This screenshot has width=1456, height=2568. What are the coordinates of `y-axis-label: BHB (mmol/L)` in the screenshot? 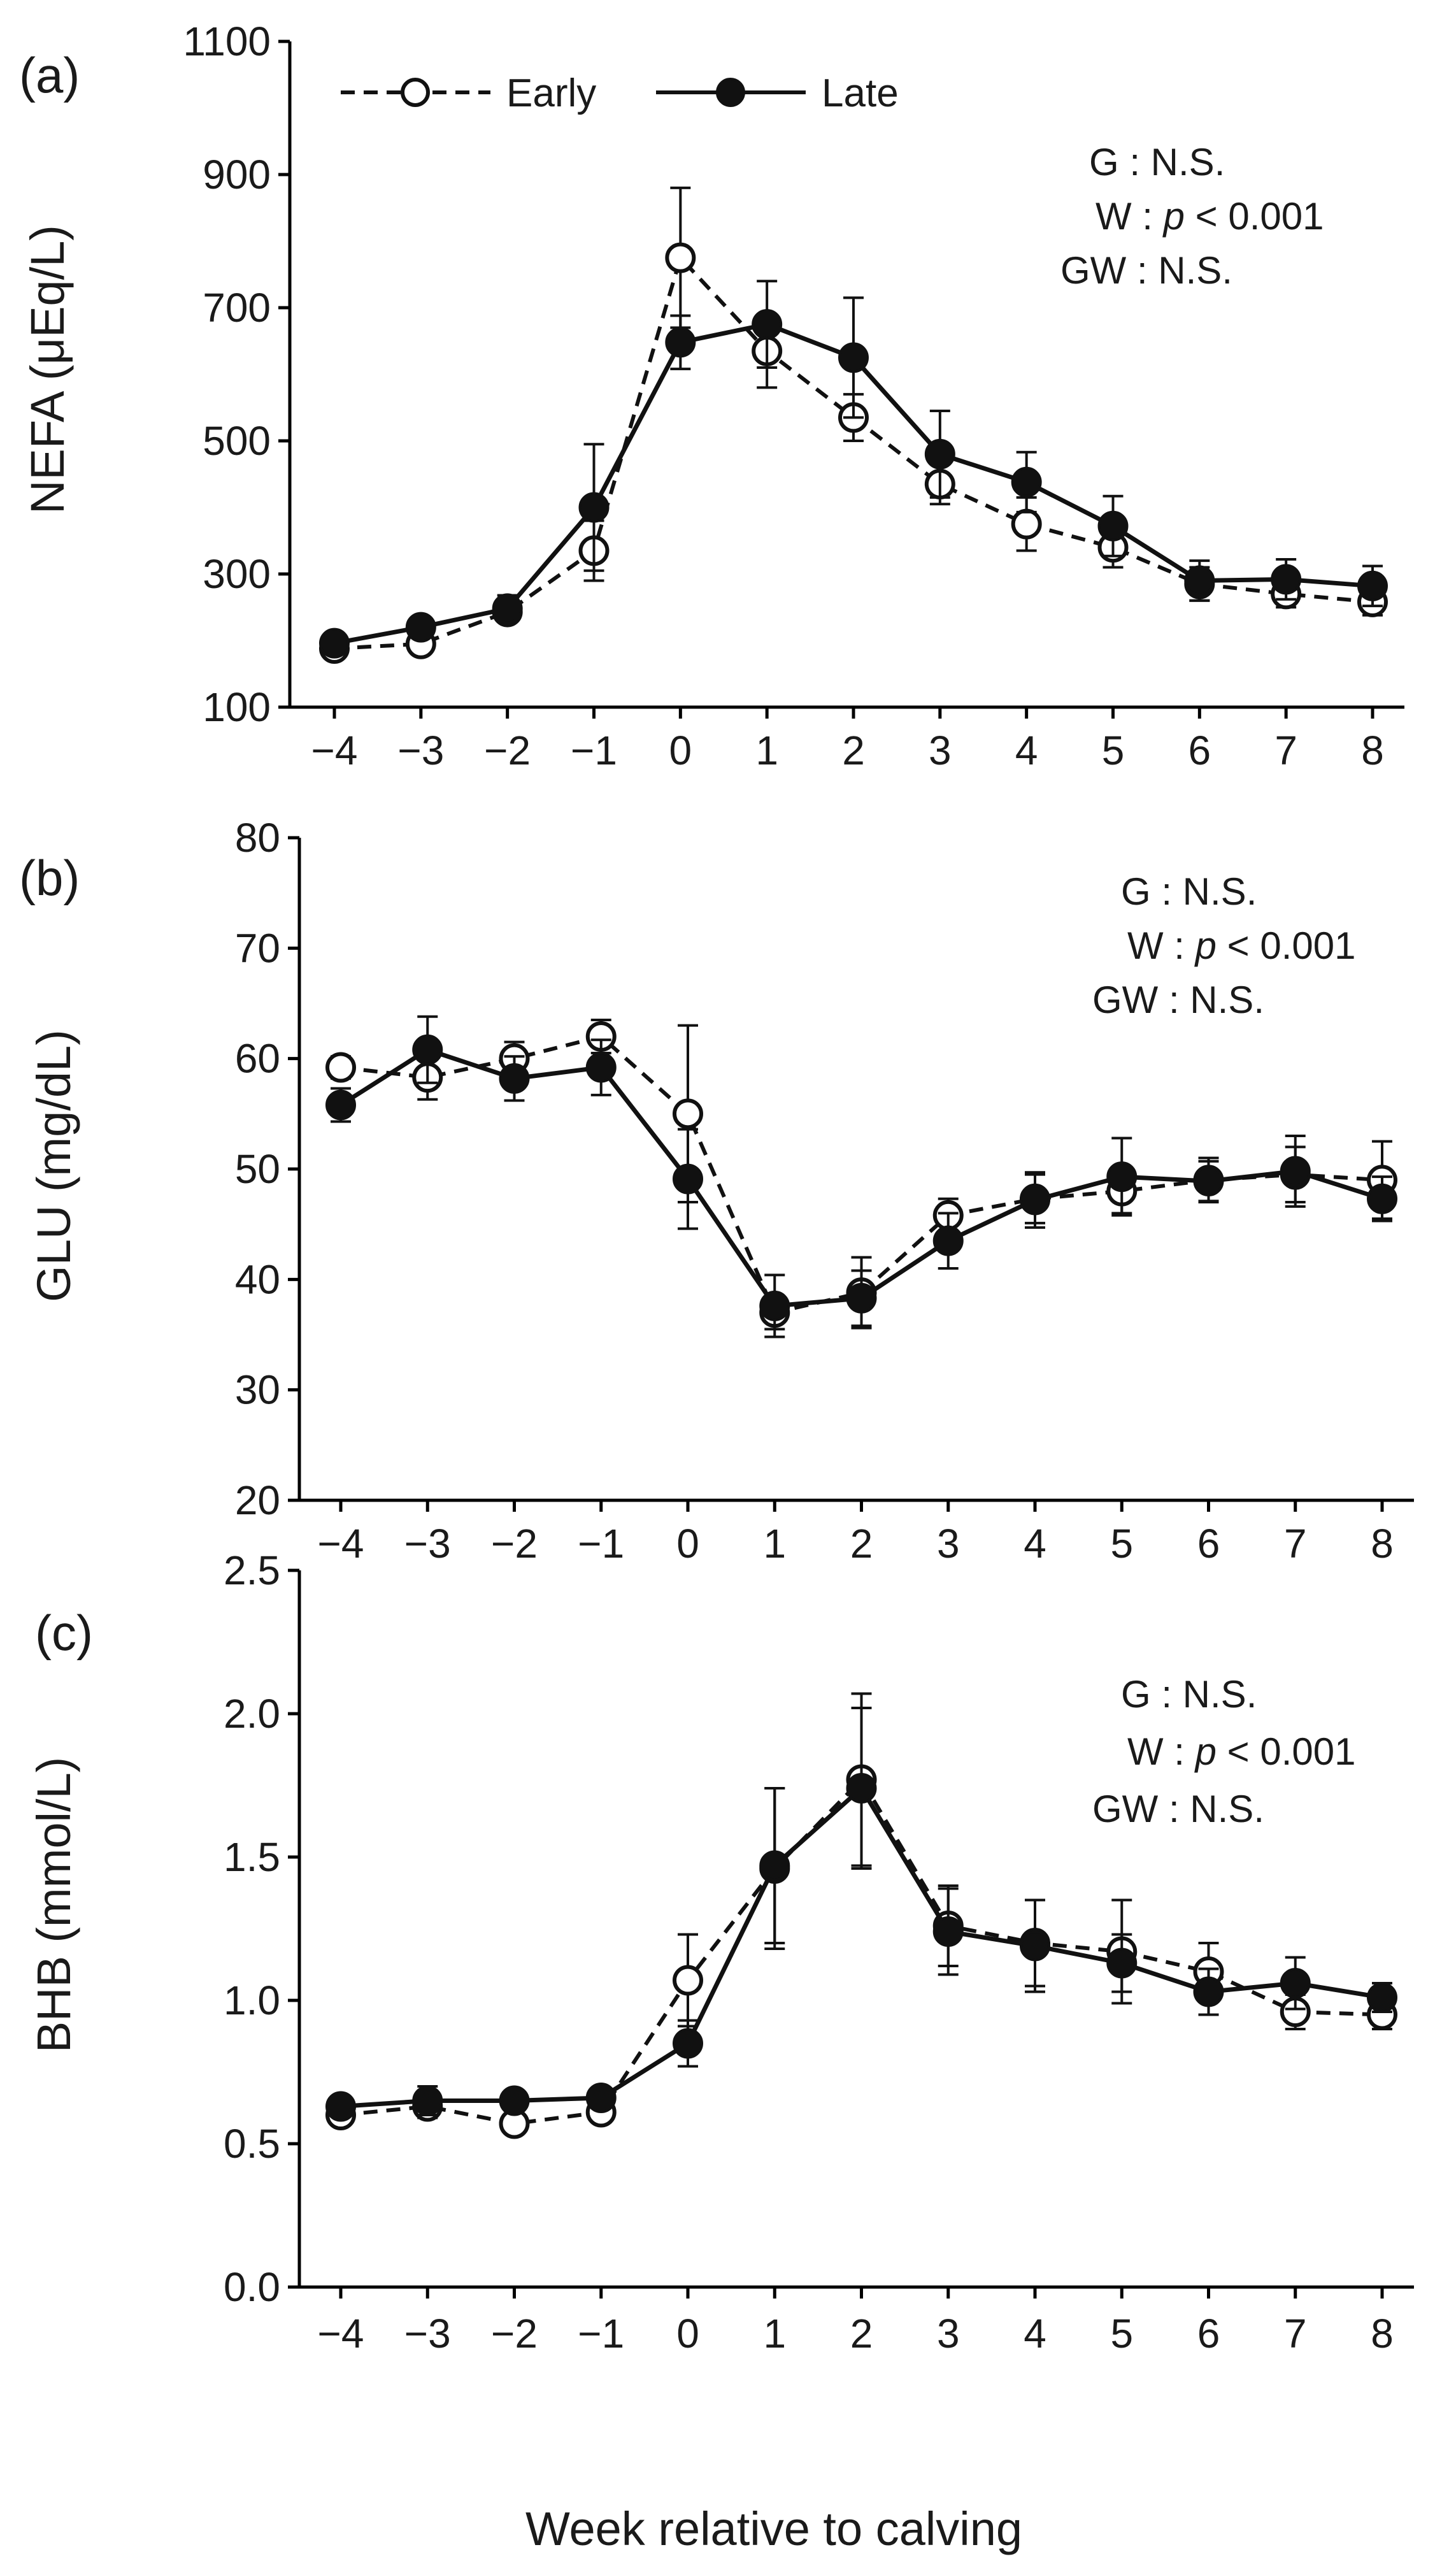 It's located at (53, 1905).